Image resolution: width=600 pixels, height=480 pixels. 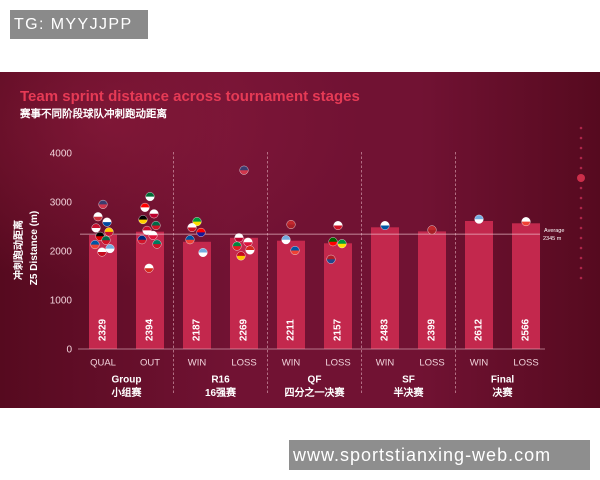 I want to click on bar-final-win, so click(x=479, y=285).